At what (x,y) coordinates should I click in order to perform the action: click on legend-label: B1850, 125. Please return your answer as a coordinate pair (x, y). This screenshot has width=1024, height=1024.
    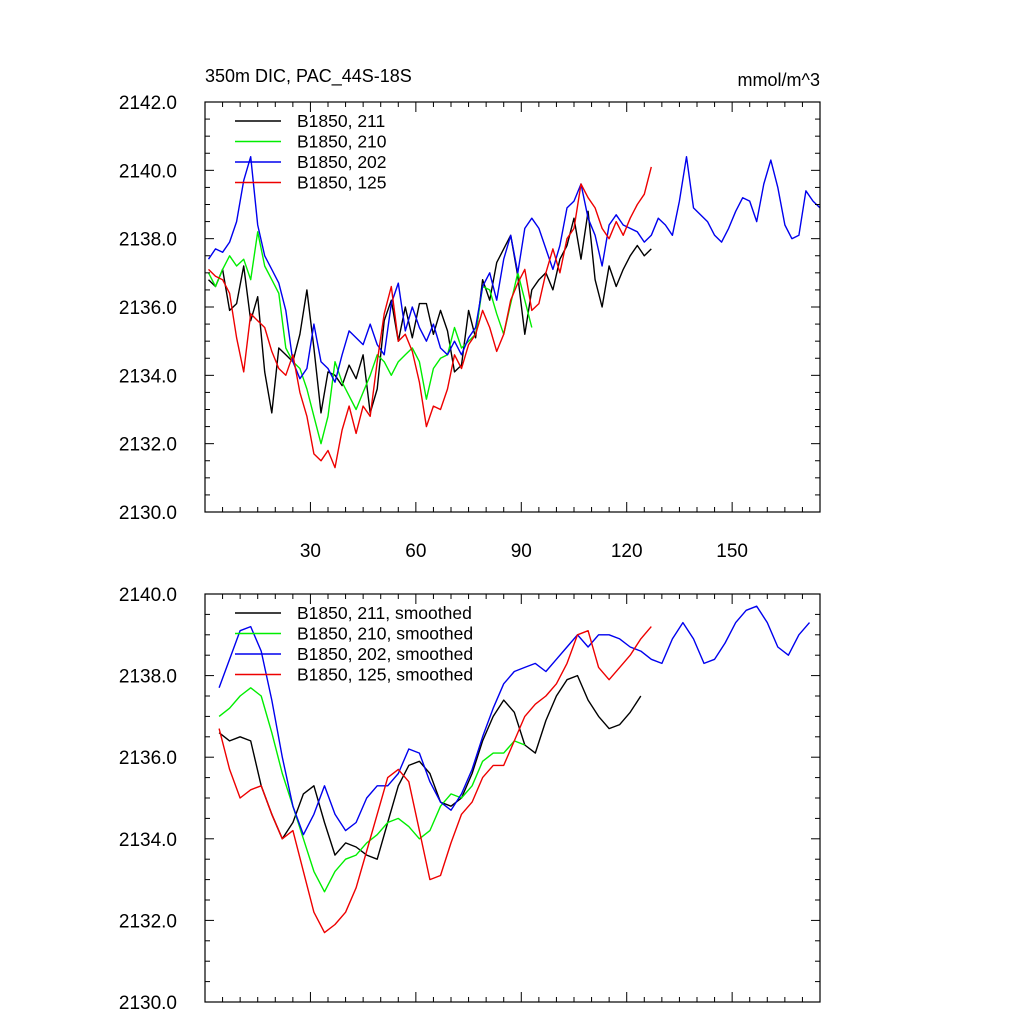
    Looking at the image, I should click on (342, 183).